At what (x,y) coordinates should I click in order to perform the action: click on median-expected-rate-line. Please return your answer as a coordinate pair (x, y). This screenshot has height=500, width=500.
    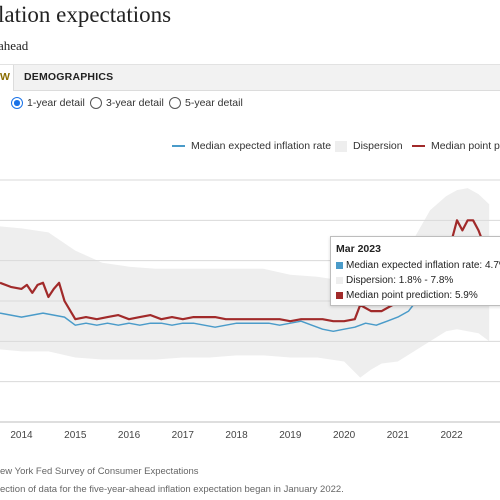
    Looking at the image, I should click on (210, 314).